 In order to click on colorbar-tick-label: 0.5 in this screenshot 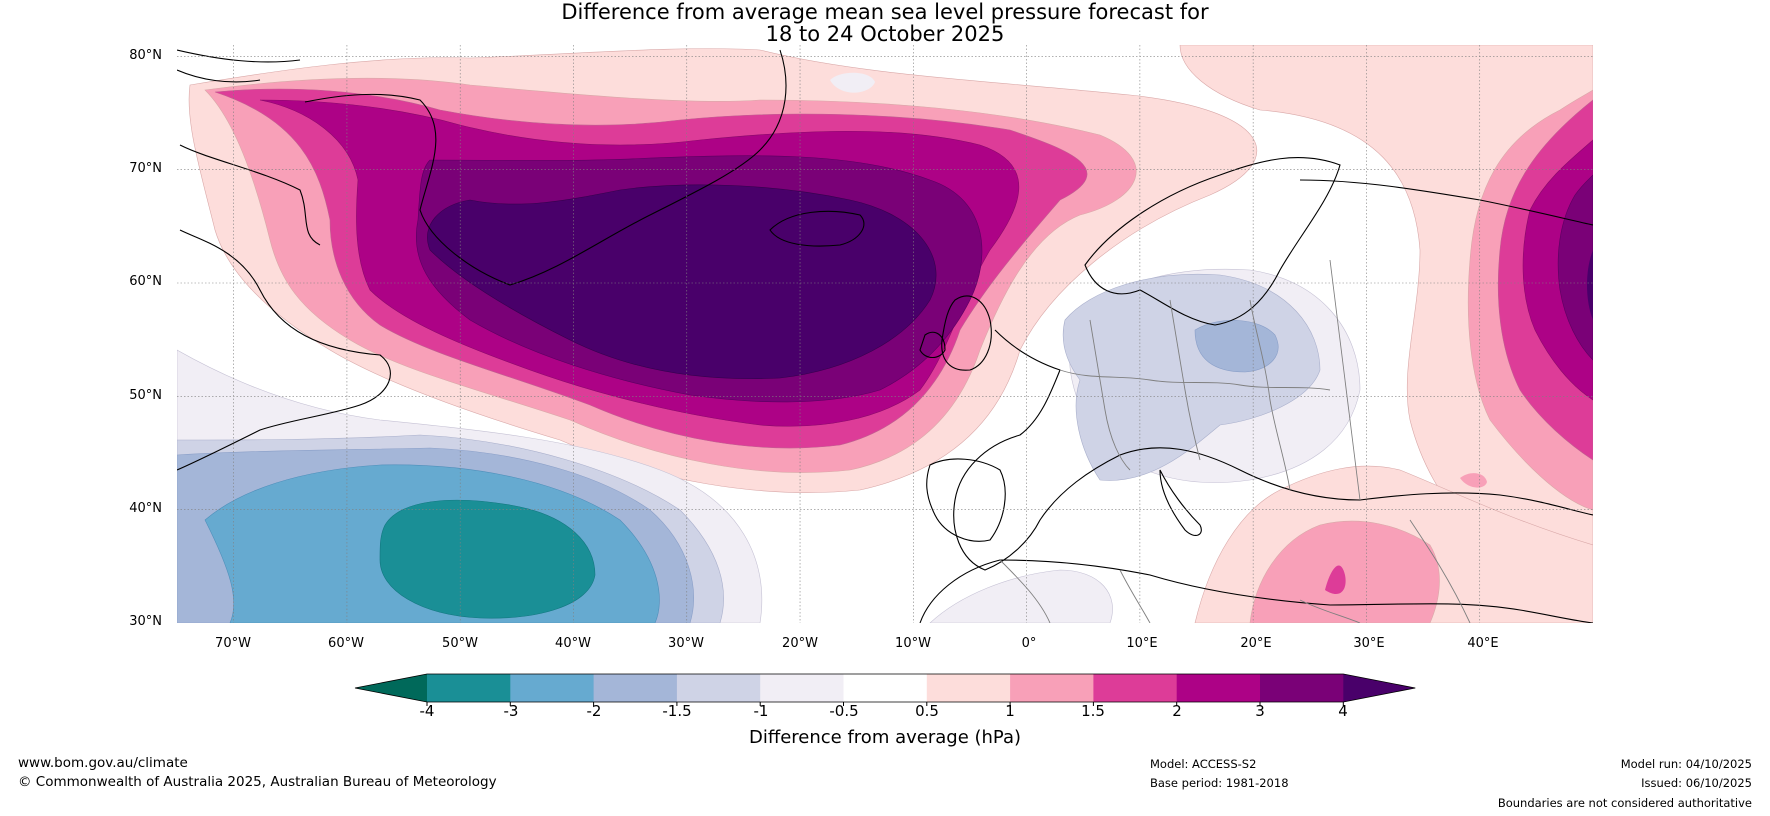, I will do `click(927, 711)`.